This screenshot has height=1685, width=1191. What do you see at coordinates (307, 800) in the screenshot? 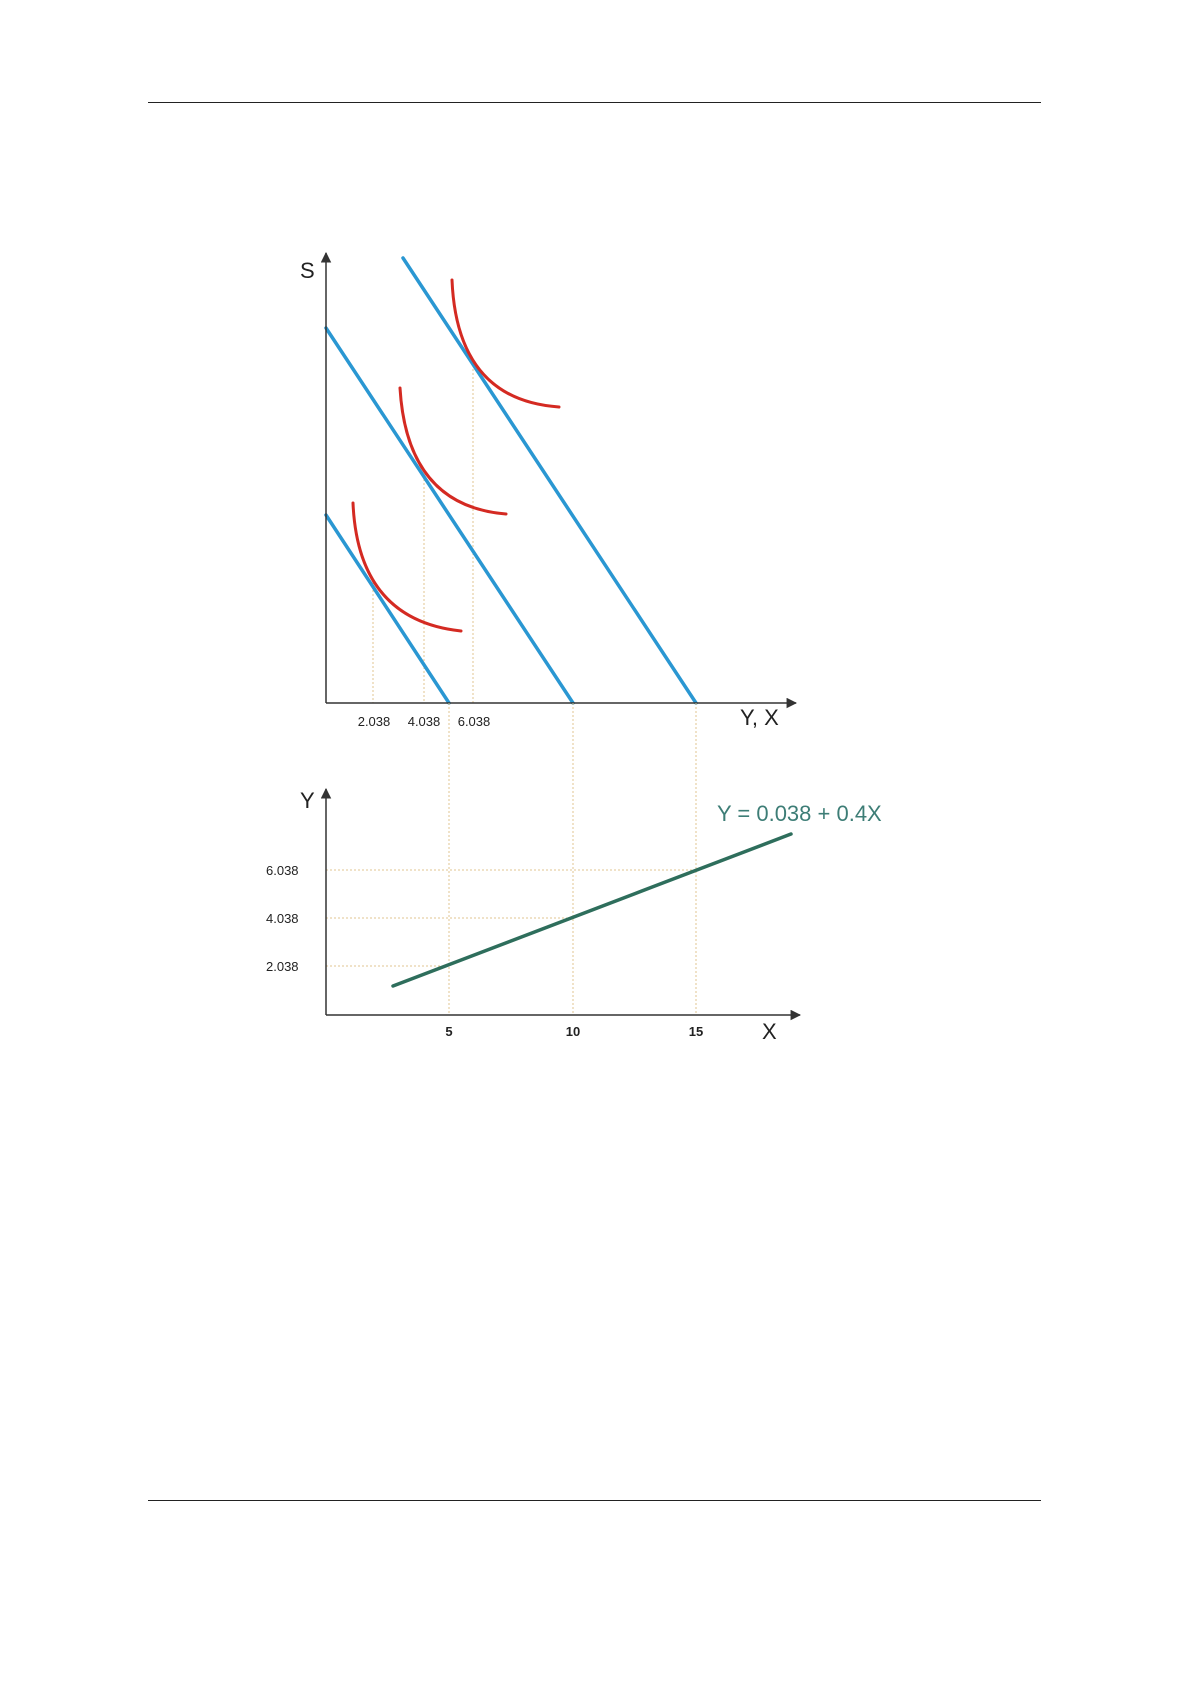
I see `bottom-y-axis-title: Y` at bounding box center [307, 800].